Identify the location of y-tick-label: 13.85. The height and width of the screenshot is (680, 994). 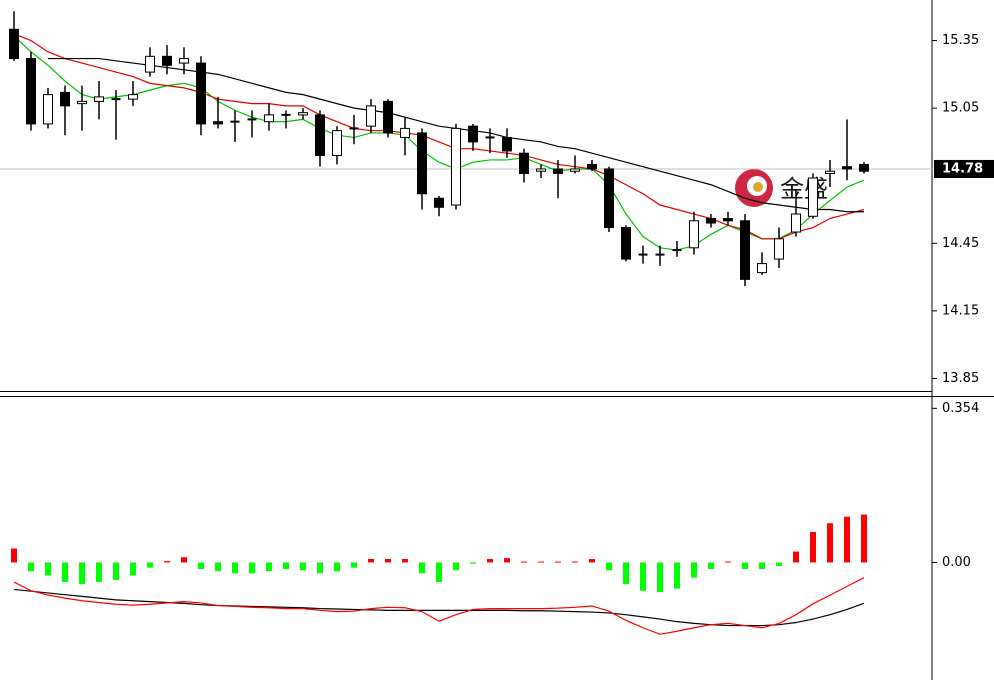
(960, 378).